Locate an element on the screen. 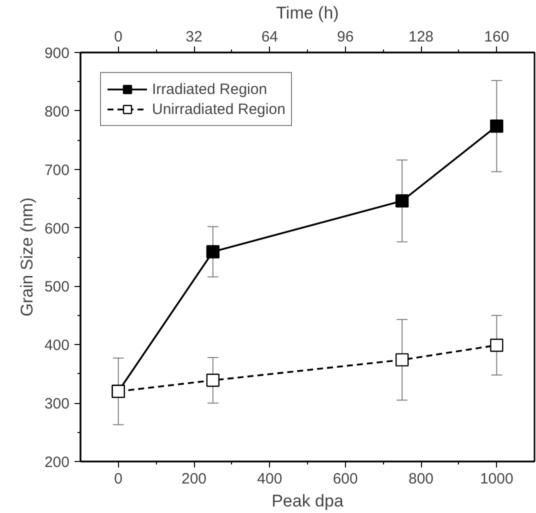 The height and width of the screenshot is (513, 536). x2-tick-label: 128 is located at coordinates (421, 37).